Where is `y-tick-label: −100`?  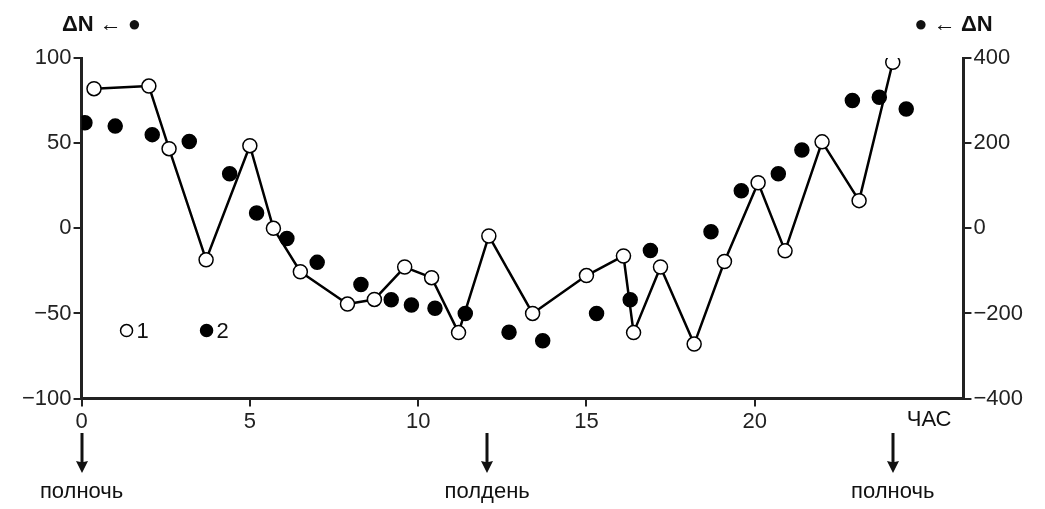
y-tick-label: −100 is located at coordinates (46, 397).